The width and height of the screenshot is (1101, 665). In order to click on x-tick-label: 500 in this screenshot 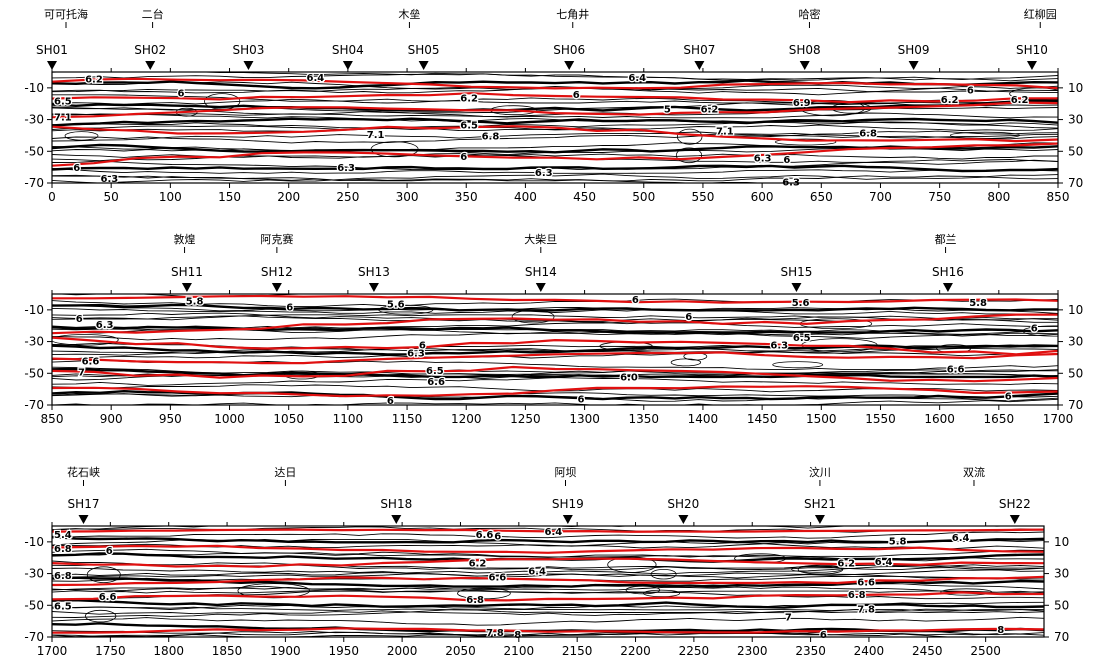, I will do `click(643, 197)`.